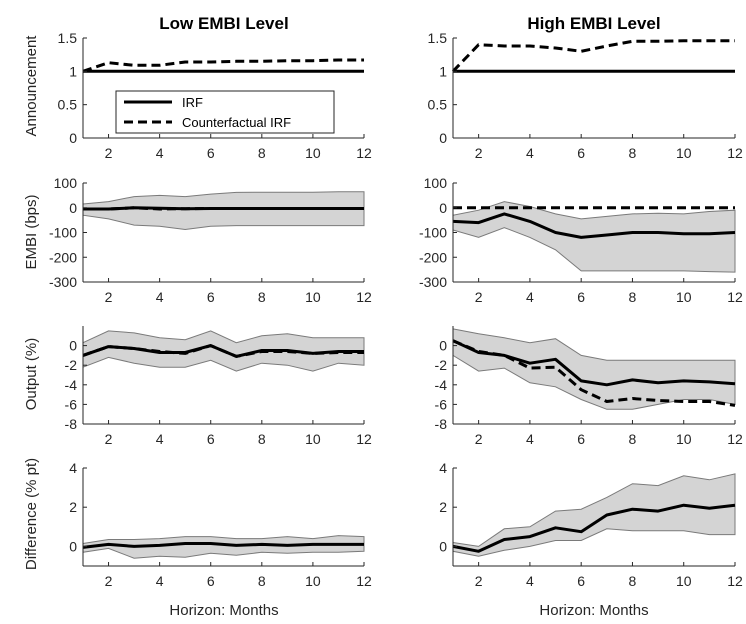 Image resolution: width=746 pixels, height=624 pixels. What do you see at coordinates (479, 439) in the screenshot?
I see `high-output-xtick-label: 2` at bounding box center [479, 439].